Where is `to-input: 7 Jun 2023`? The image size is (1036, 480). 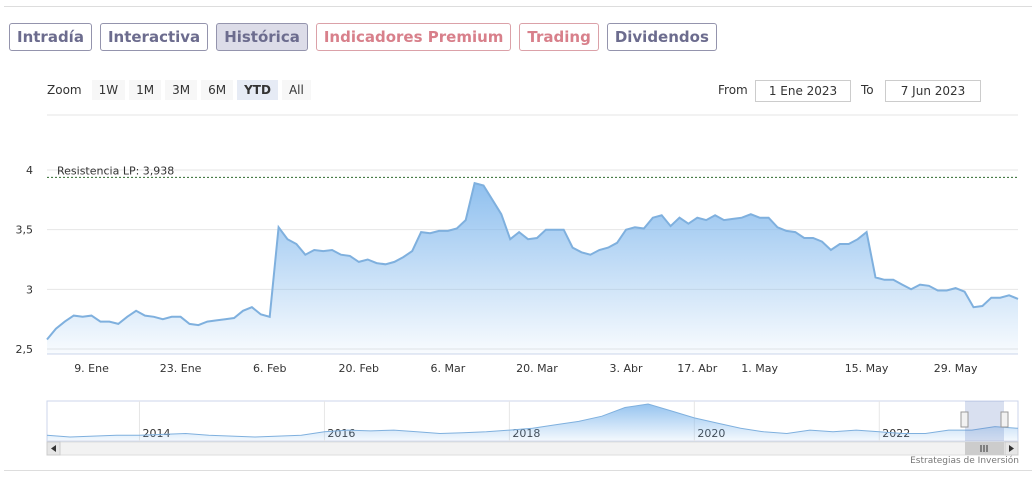 to-input: 7 Jun 2023 is located at coordinates (933, 91).